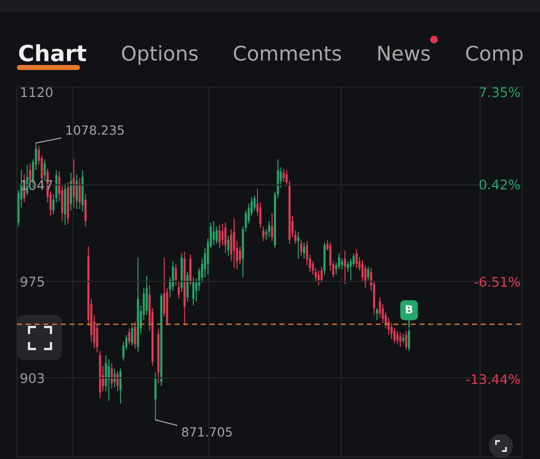 The width and height of the screenshot is (540, 459). What do you see at coordinates (497, 281) in the screenshot?
I see `y2-tick-label: -6.51%` at bounding box center [497, 281].